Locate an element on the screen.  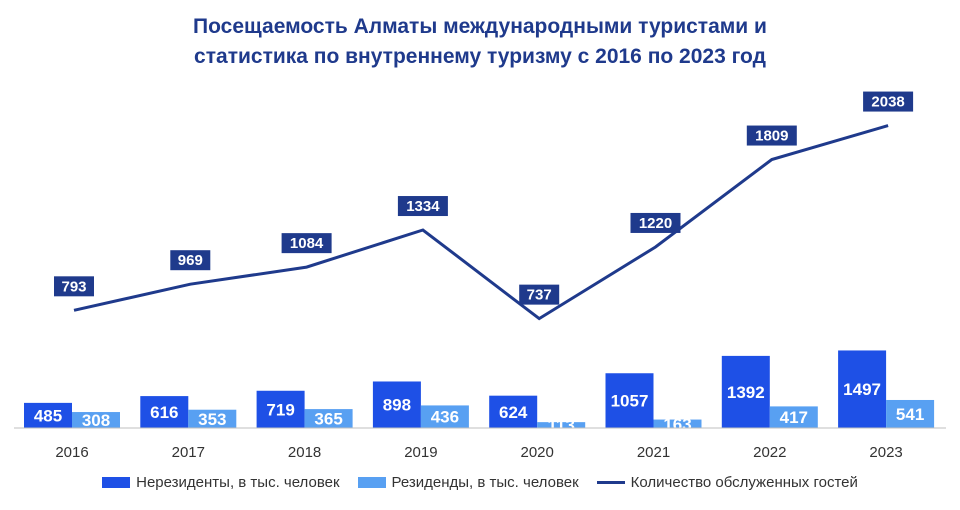
x-tick-label-2018: 2018 is located at coordinates (304, 452).